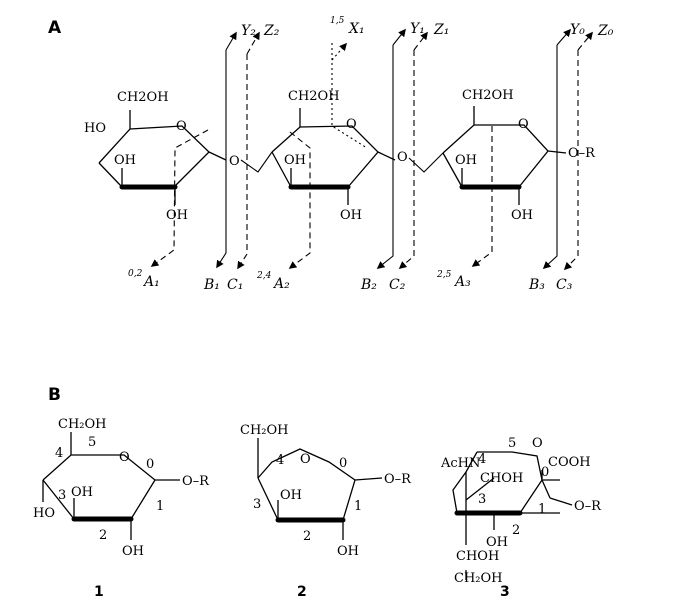  Describe the element at coordinates (569, 462) in the screenshot. I see `s3-cooh: COOH` at that location.